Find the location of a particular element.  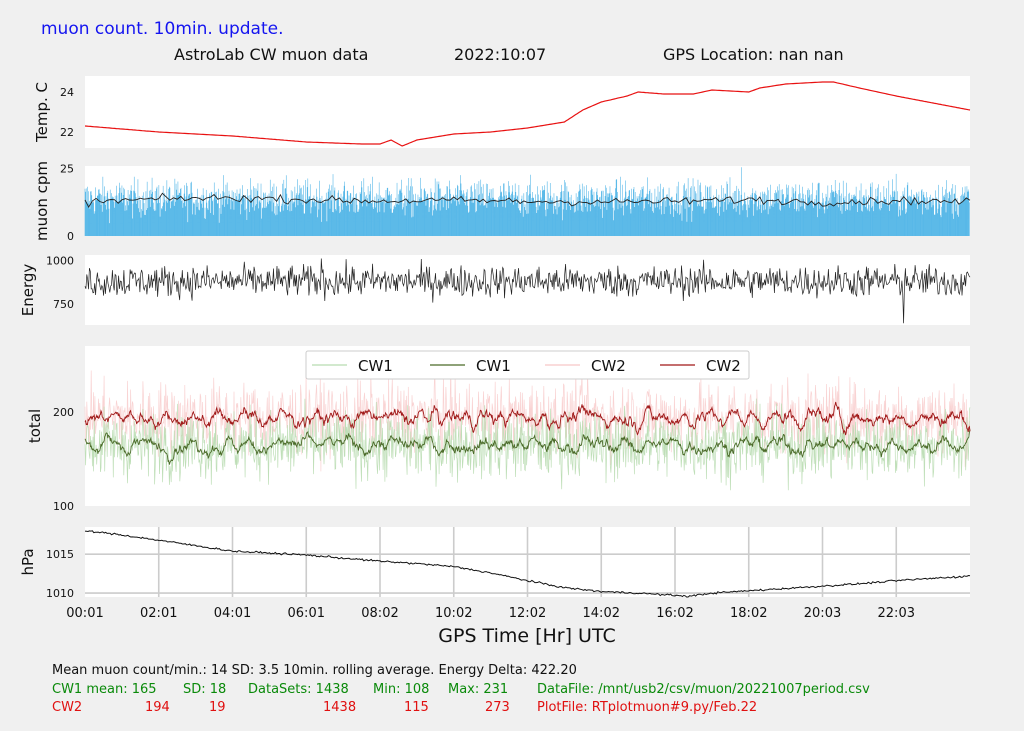

cw2-max: 273 is located at coordinates (497, 707).